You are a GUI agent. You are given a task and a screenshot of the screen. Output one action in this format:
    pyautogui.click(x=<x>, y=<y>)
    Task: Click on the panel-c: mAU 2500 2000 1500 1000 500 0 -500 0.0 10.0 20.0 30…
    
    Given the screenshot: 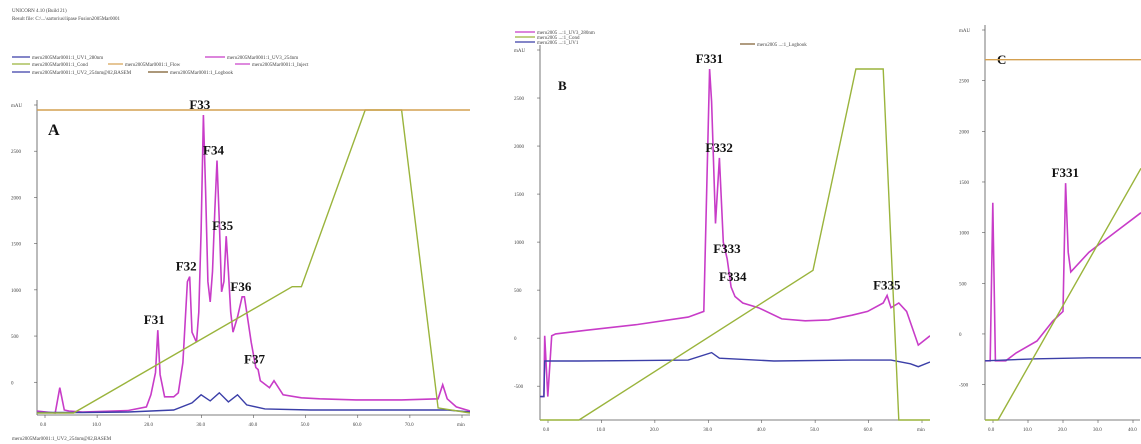 What is the action you would take?
    pyautogui.click(x=1050, y=229)
    